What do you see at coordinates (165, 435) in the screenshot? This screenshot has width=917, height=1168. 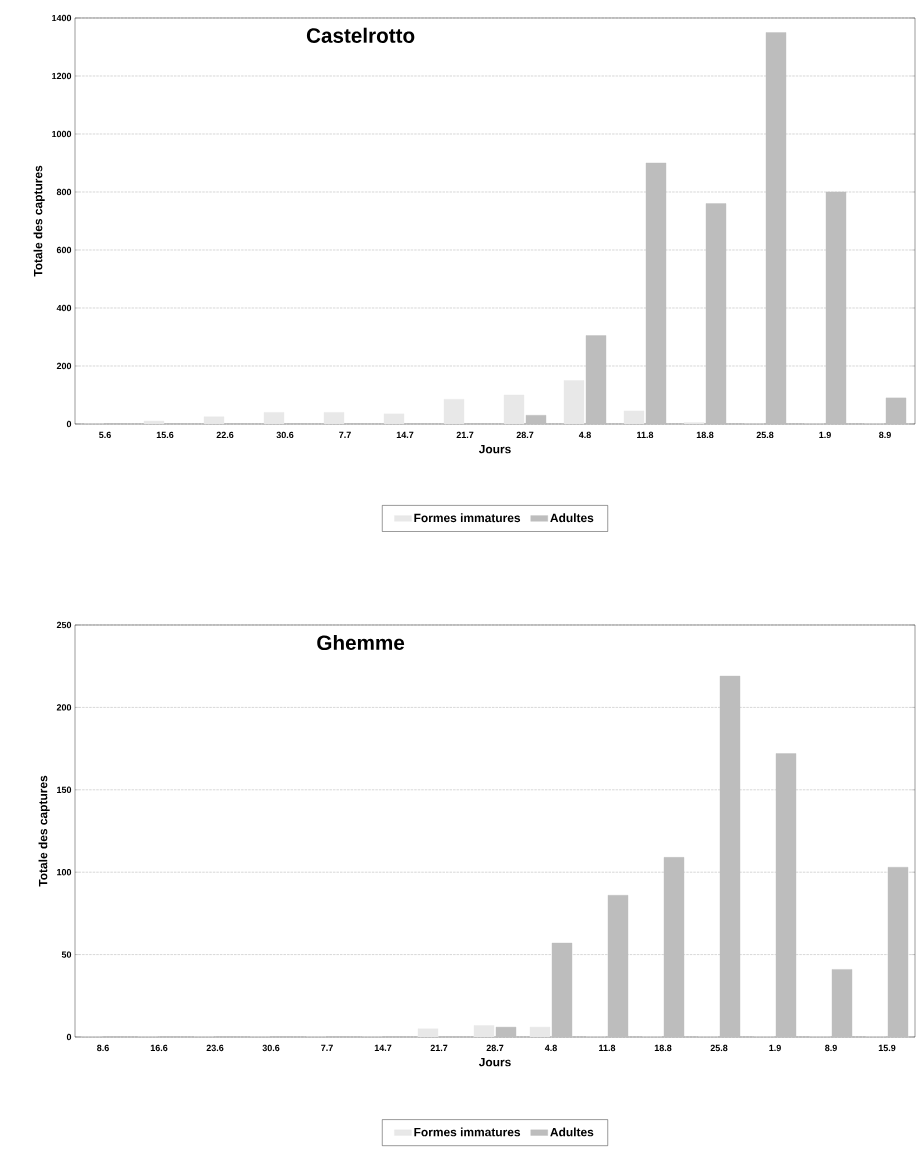 I see `x-tick-label: 15.6` at bounding box center [165, 435].